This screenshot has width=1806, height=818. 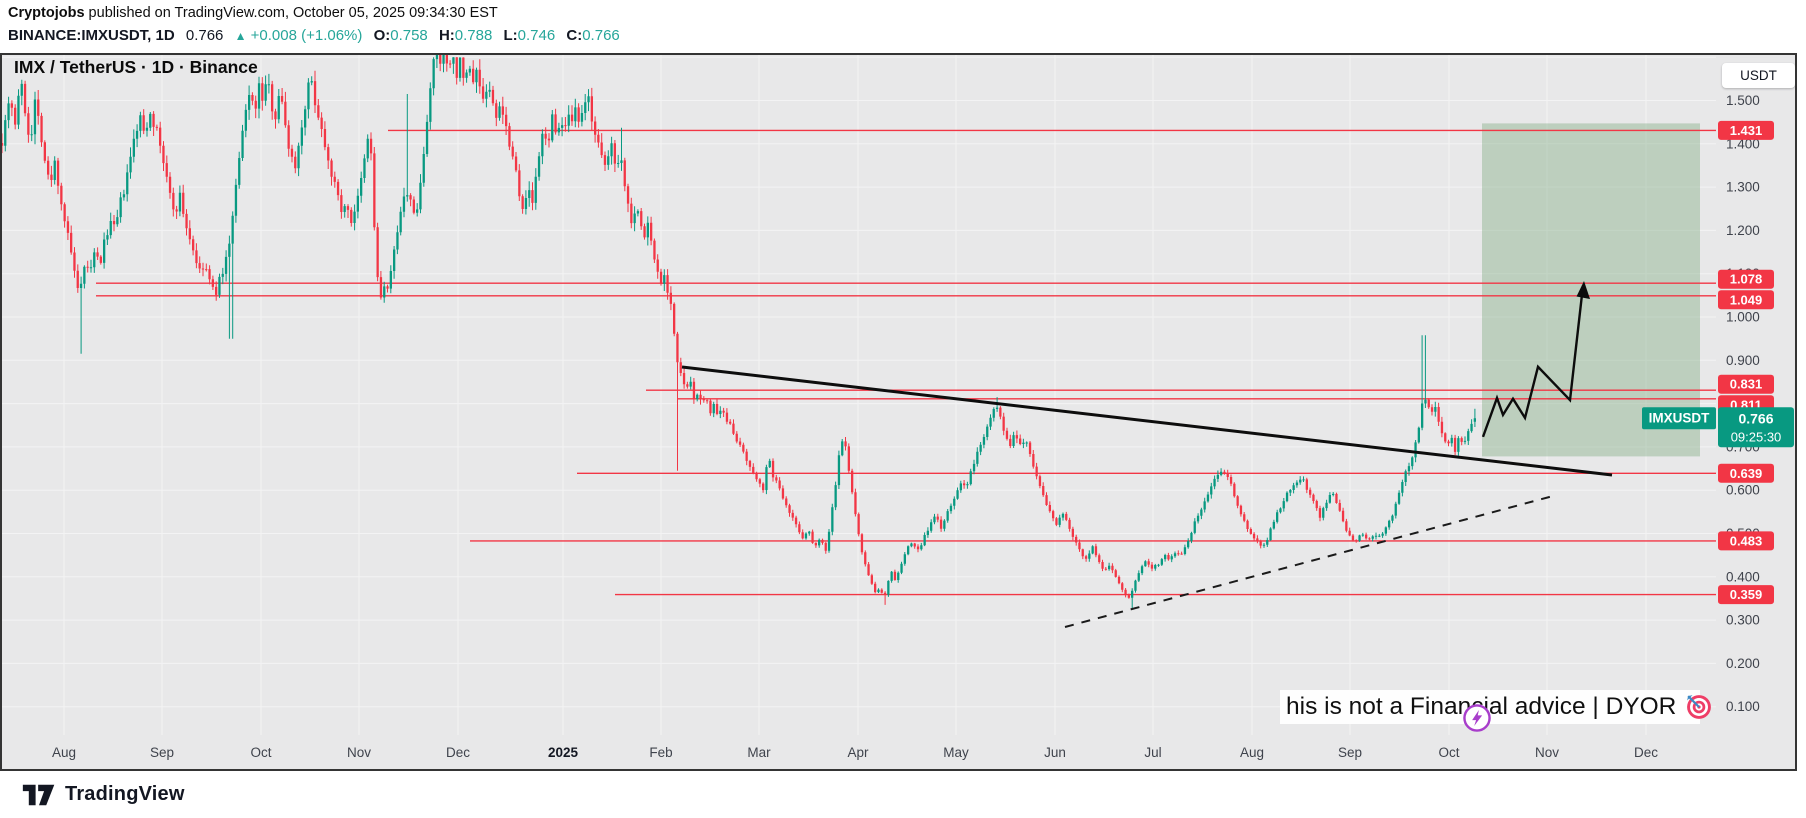 I want to click on price-tick-label: 0.400, so click(x=1743, y=576).